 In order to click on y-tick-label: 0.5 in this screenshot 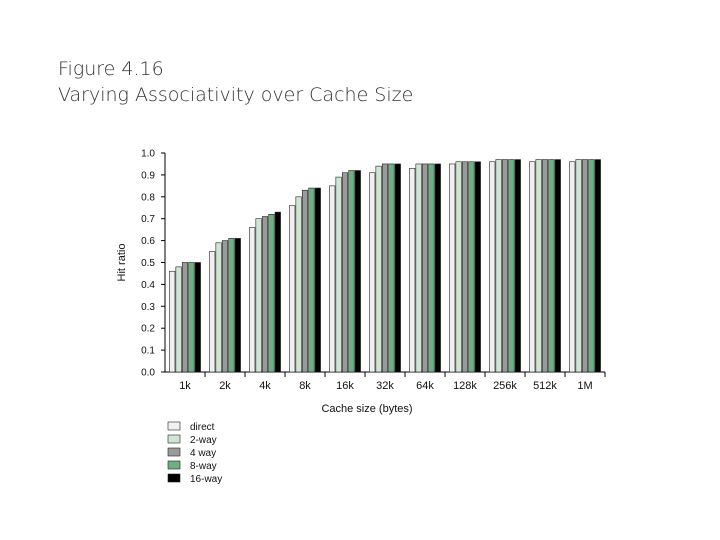, I will do `click(148, 263)`.